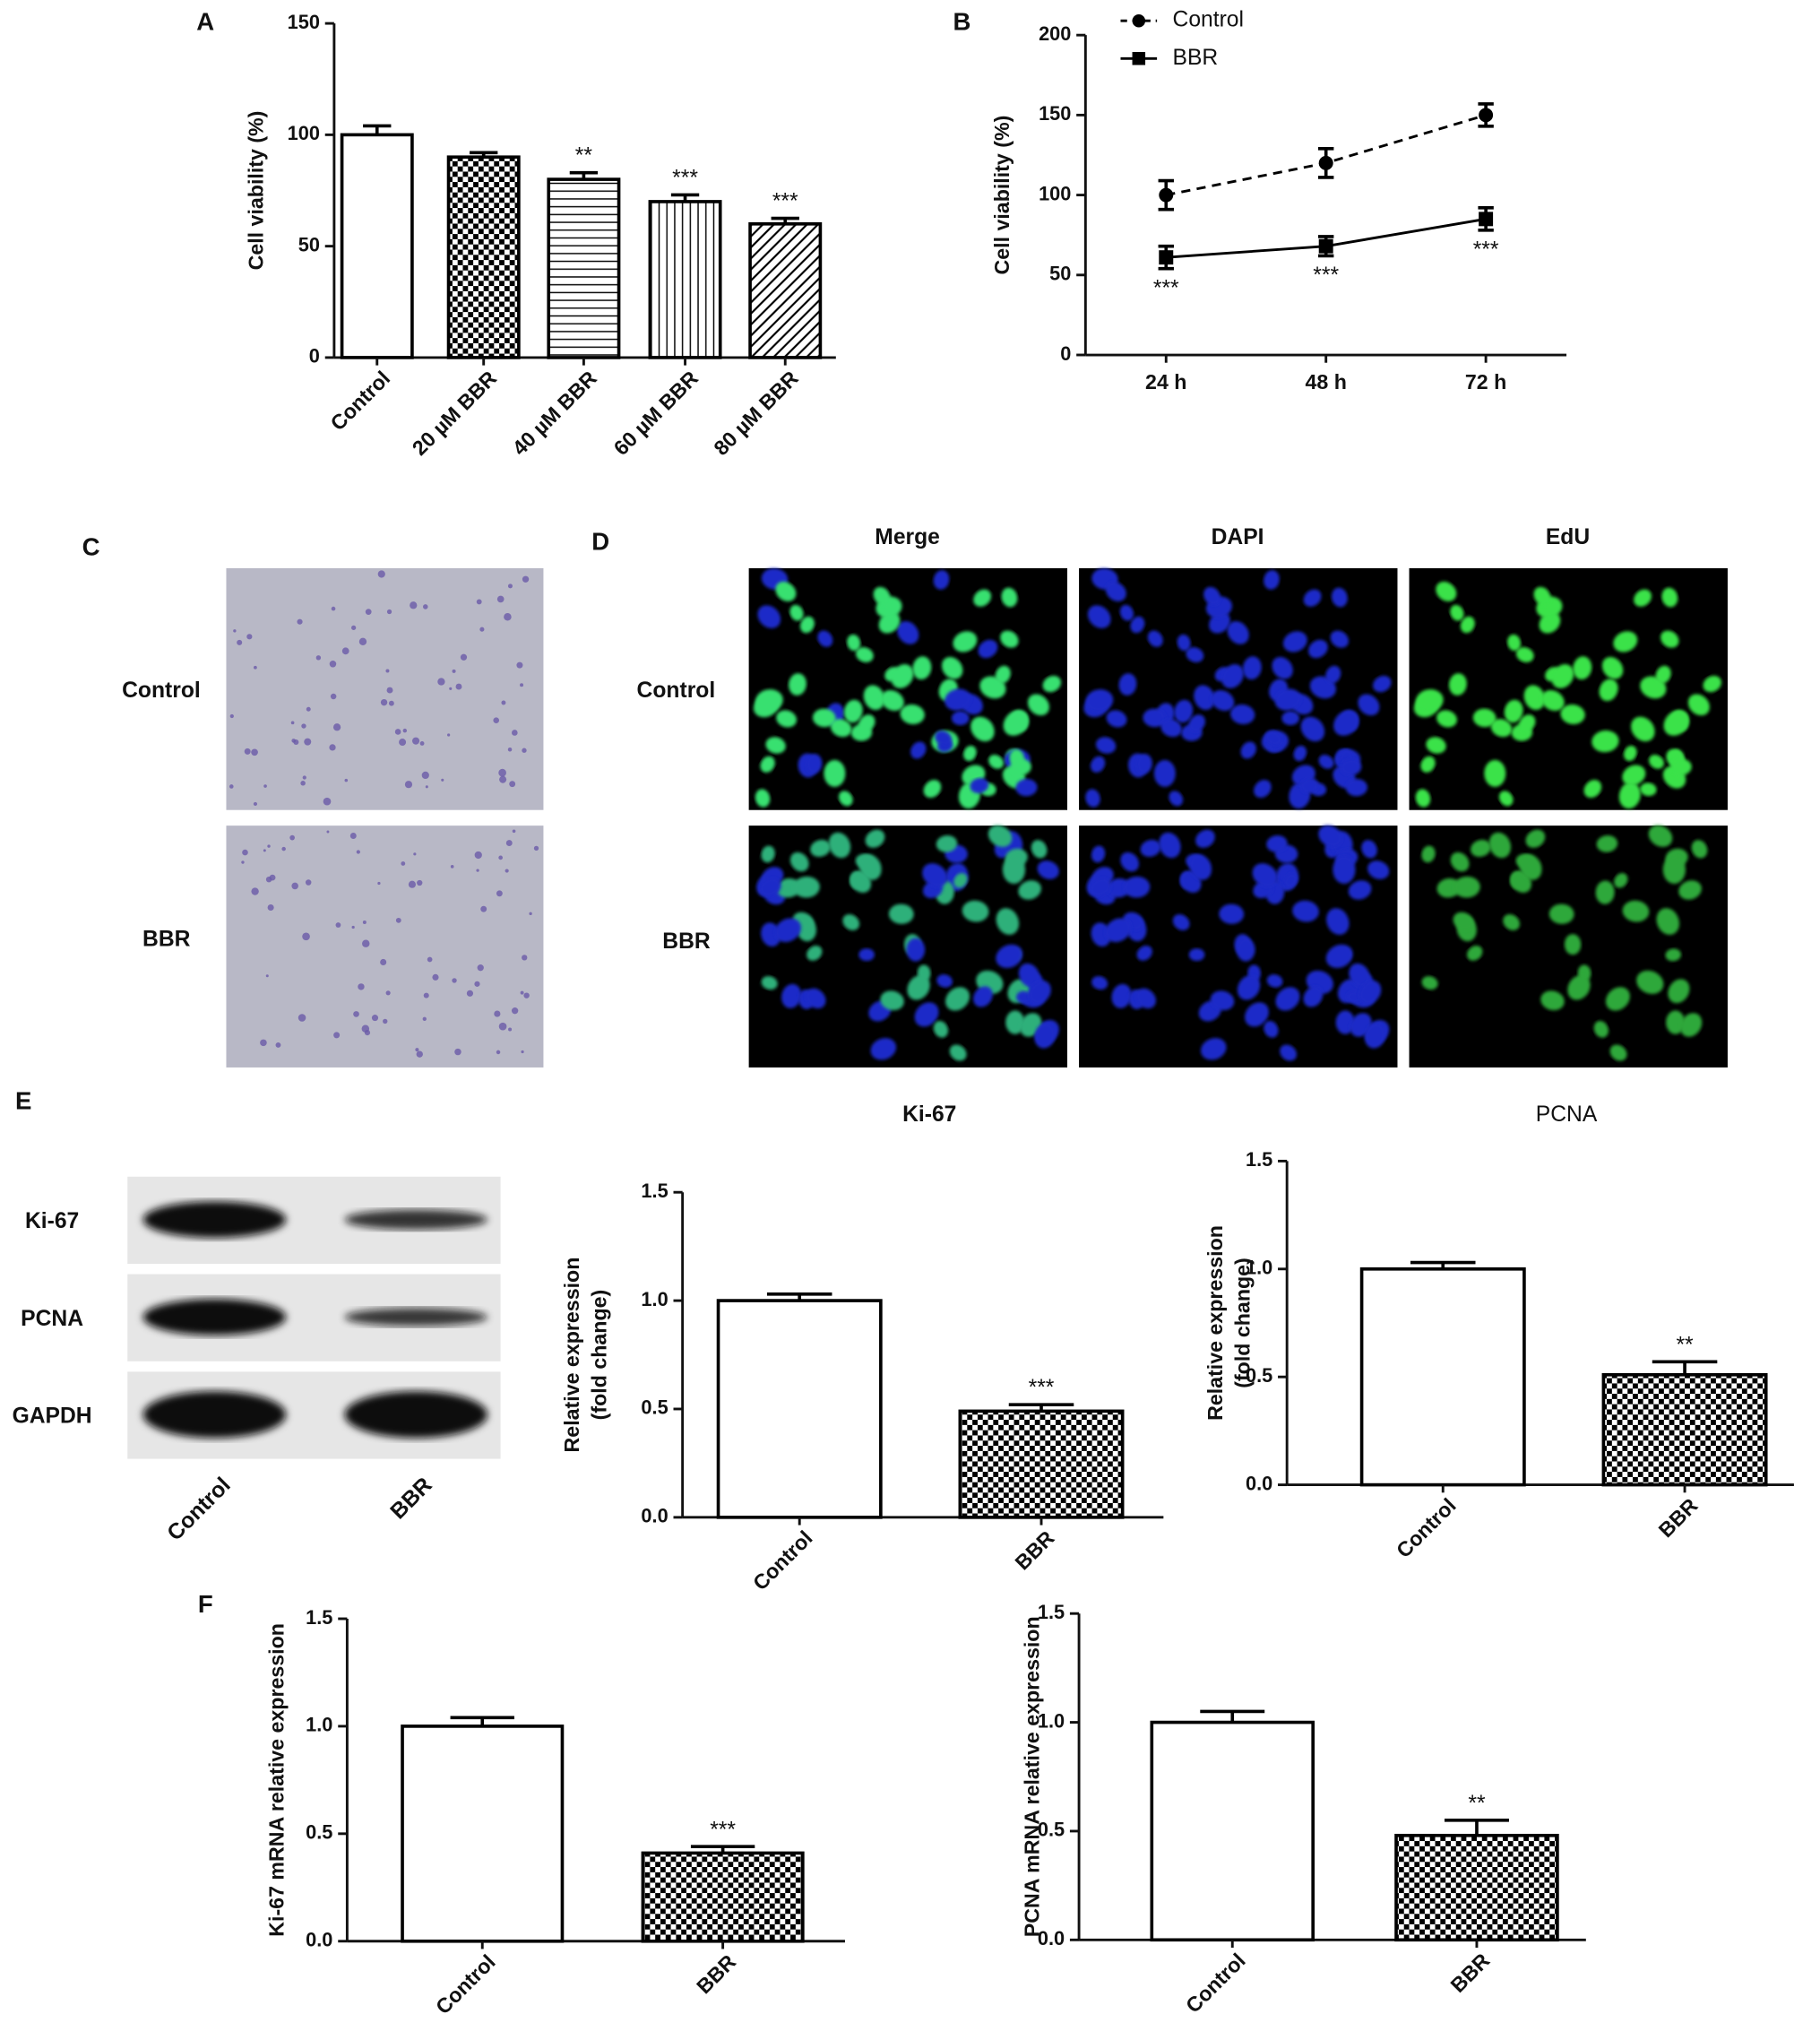  Describe the element at coordinates (304, 22) in the screenshot. I see `y-tick-label: 150` at that location.